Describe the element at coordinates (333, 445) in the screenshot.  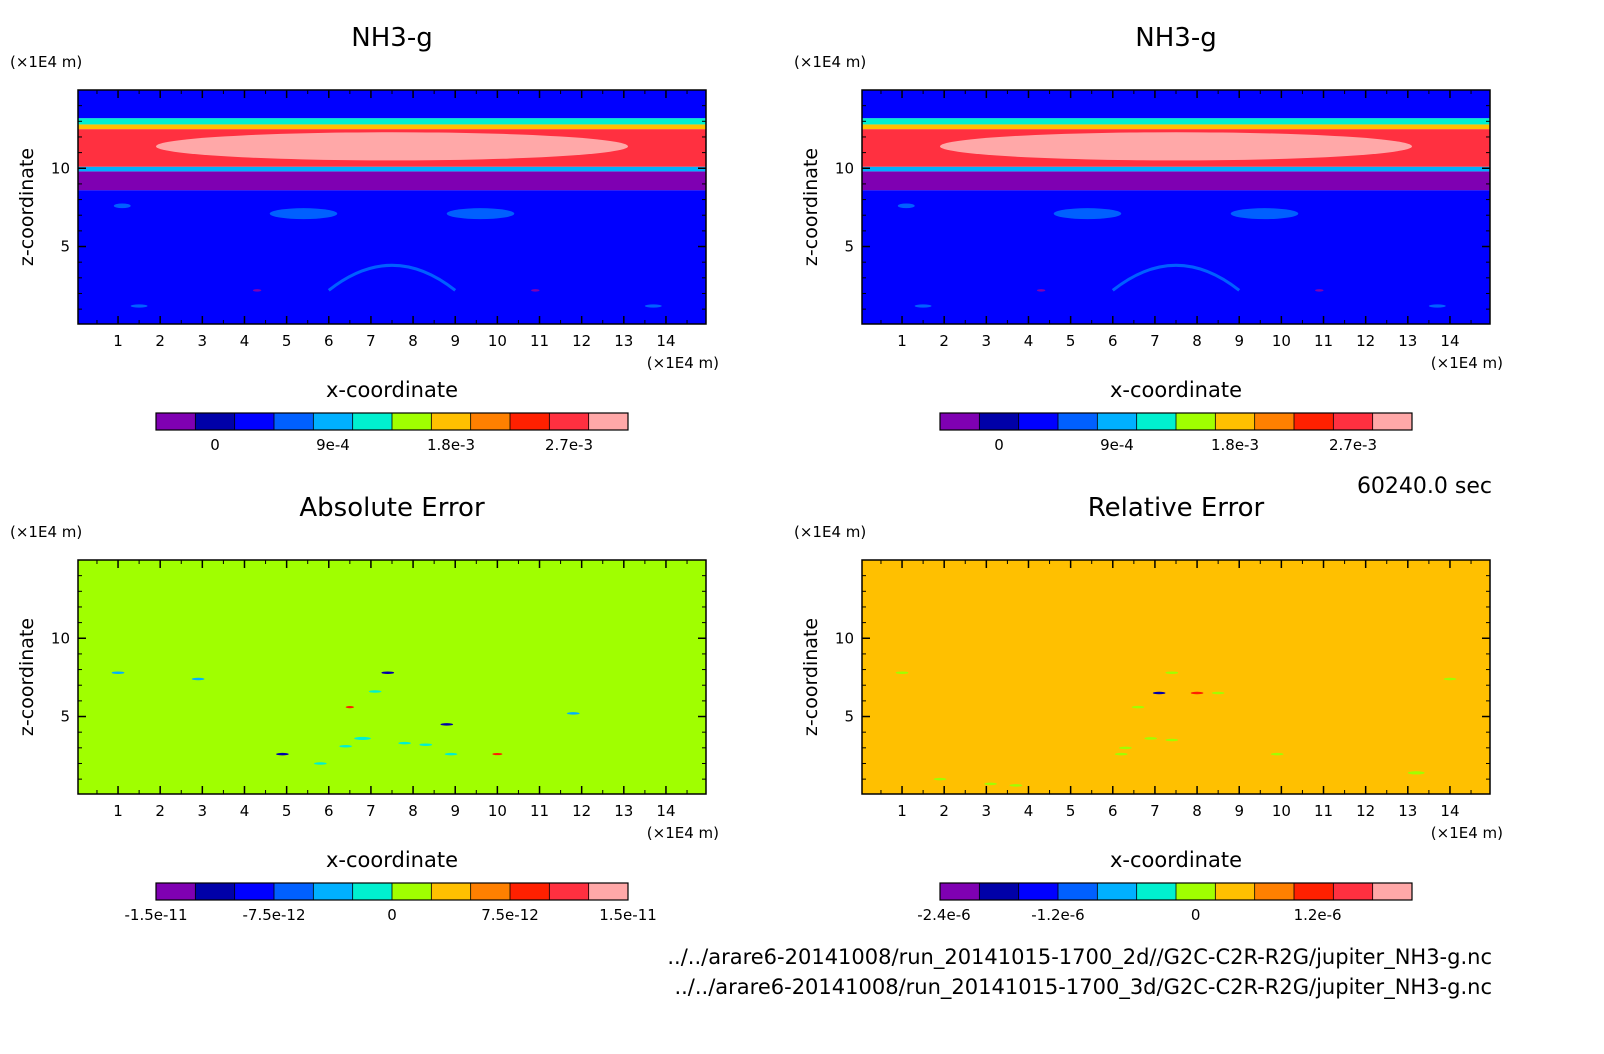
I see `colorbar-tick-label: 9e-4` at that location.